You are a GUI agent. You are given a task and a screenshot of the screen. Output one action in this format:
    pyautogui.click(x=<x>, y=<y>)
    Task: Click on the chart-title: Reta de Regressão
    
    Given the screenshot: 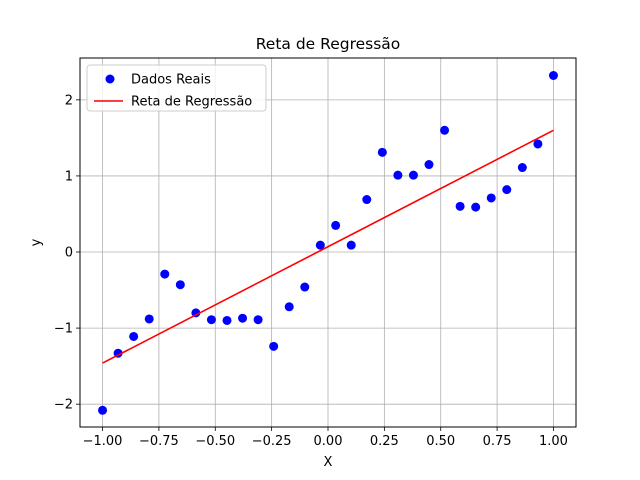 What is the action you would take?
    pyautogui.click(x=328, y=44)
    